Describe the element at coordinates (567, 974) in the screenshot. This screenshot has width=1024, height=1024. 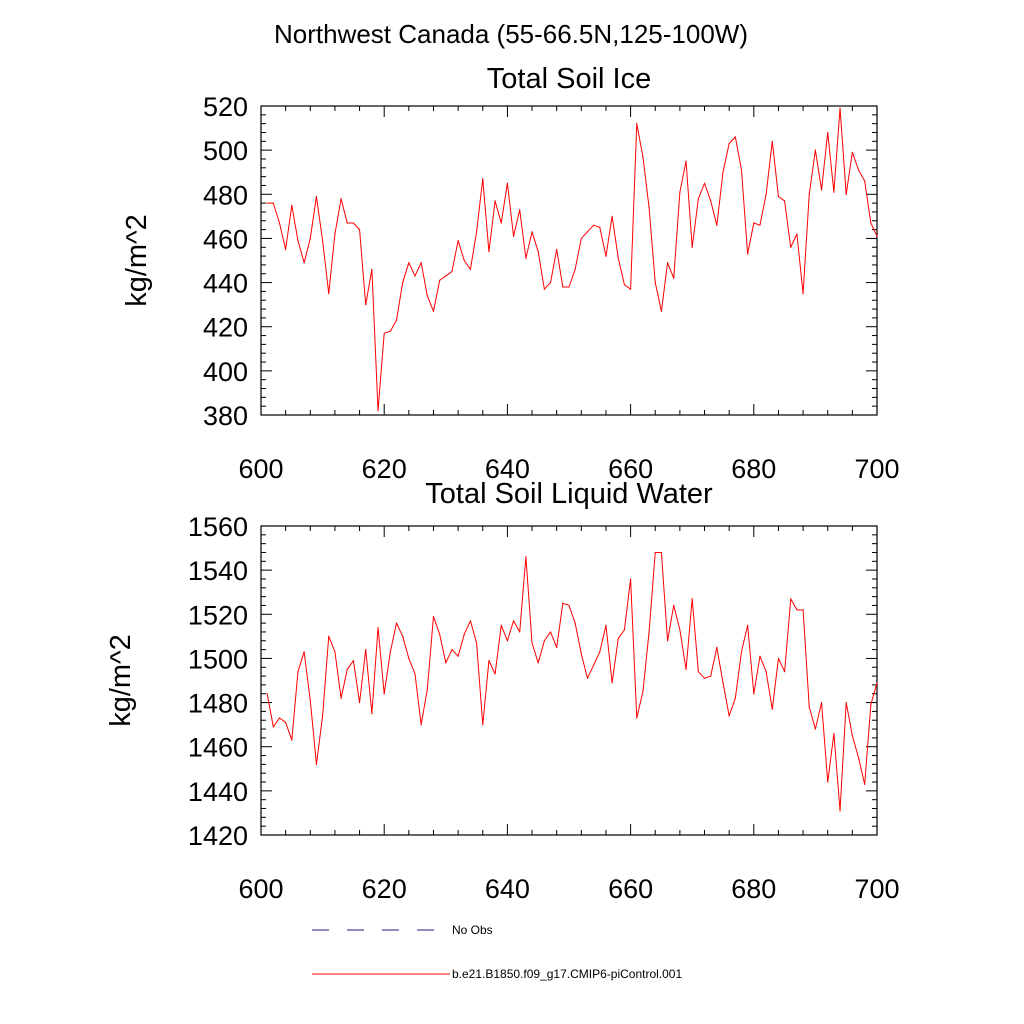
I see `legend-label-picontrol: b.e21.B1850.f09_g17.CMIP6-piControl.001` at that location.